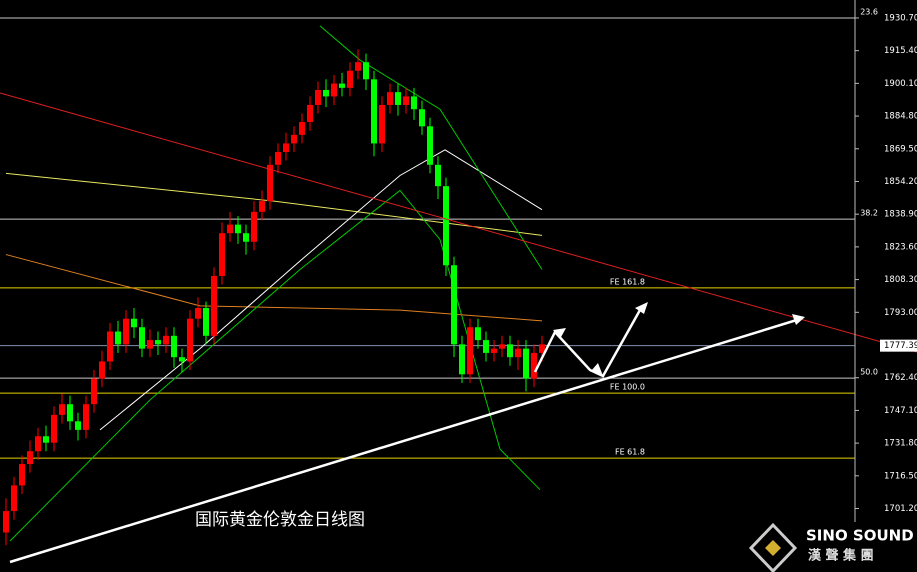 The width and height of the screenshot is (917, 572). What do you see at coordinates (900, 149) in the screenshot?
I see `y-tick-label: 1869.50` at bounding box center [900, 149].